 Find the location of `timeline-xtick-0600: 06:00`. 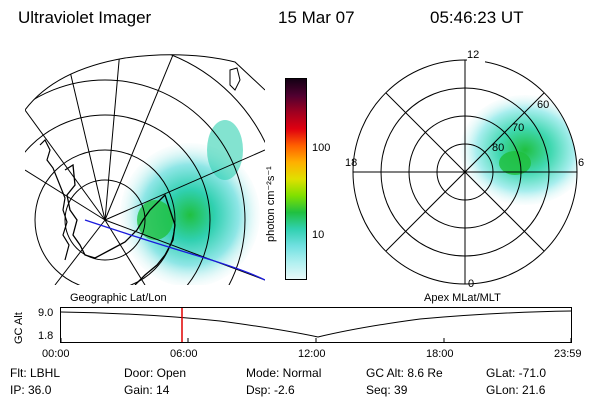

timeline-xtick-0600: 06:00 is located at coordinates (184, 354).